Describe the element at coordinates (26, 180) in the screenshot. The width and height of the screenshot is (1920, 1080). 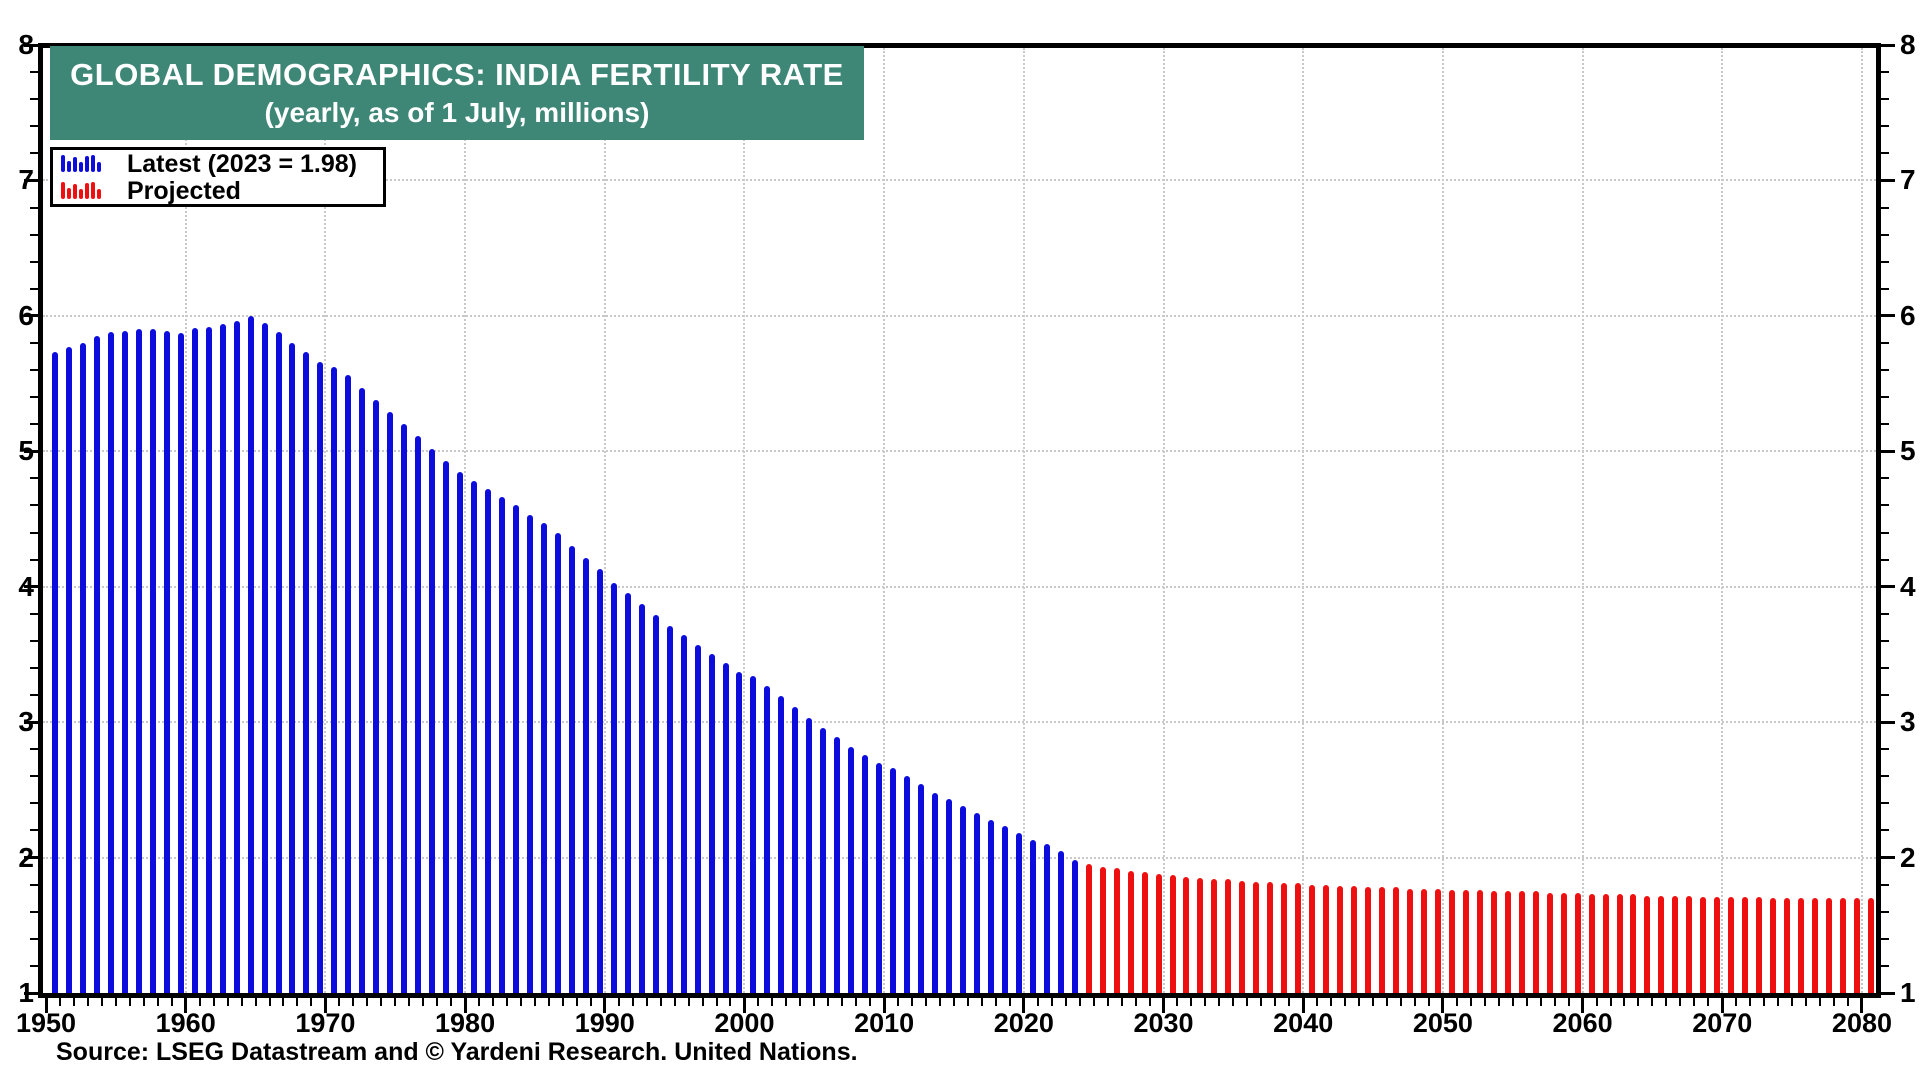
I see `y-axis-label-left: 7` at that location.